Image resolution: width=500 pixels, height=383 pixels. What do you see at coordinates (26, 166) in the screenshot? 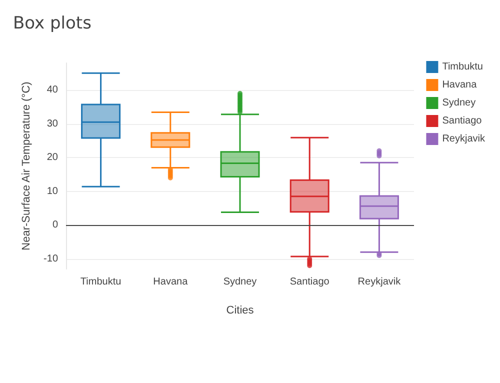
I see `y-axis-title: Near-Surface Air Temperature (°C)` at bounding box center [26, 166].